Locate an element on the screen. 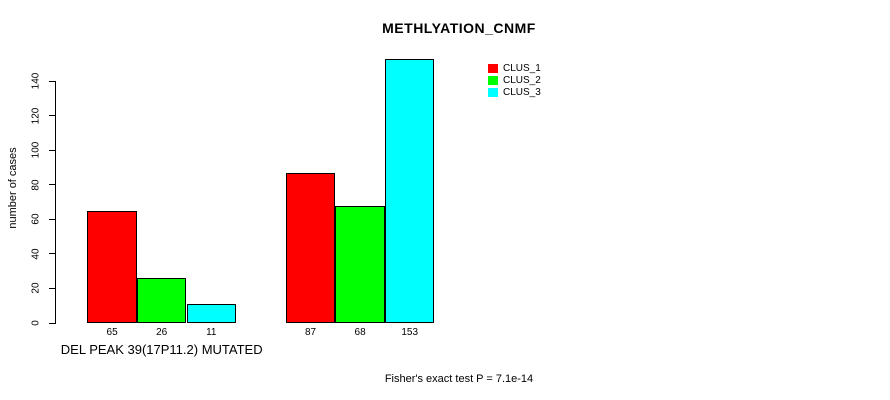  bar-clus_3-group2 is located at coordinates (409, 191).